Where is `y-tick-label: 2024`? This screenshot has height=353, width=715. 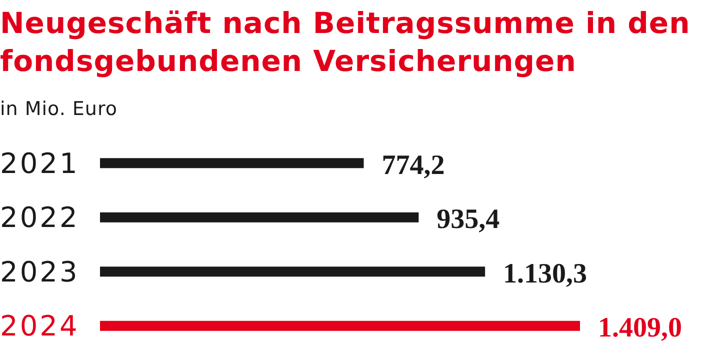 y-tick-label: 2024 is located at coordinates (40, 326).